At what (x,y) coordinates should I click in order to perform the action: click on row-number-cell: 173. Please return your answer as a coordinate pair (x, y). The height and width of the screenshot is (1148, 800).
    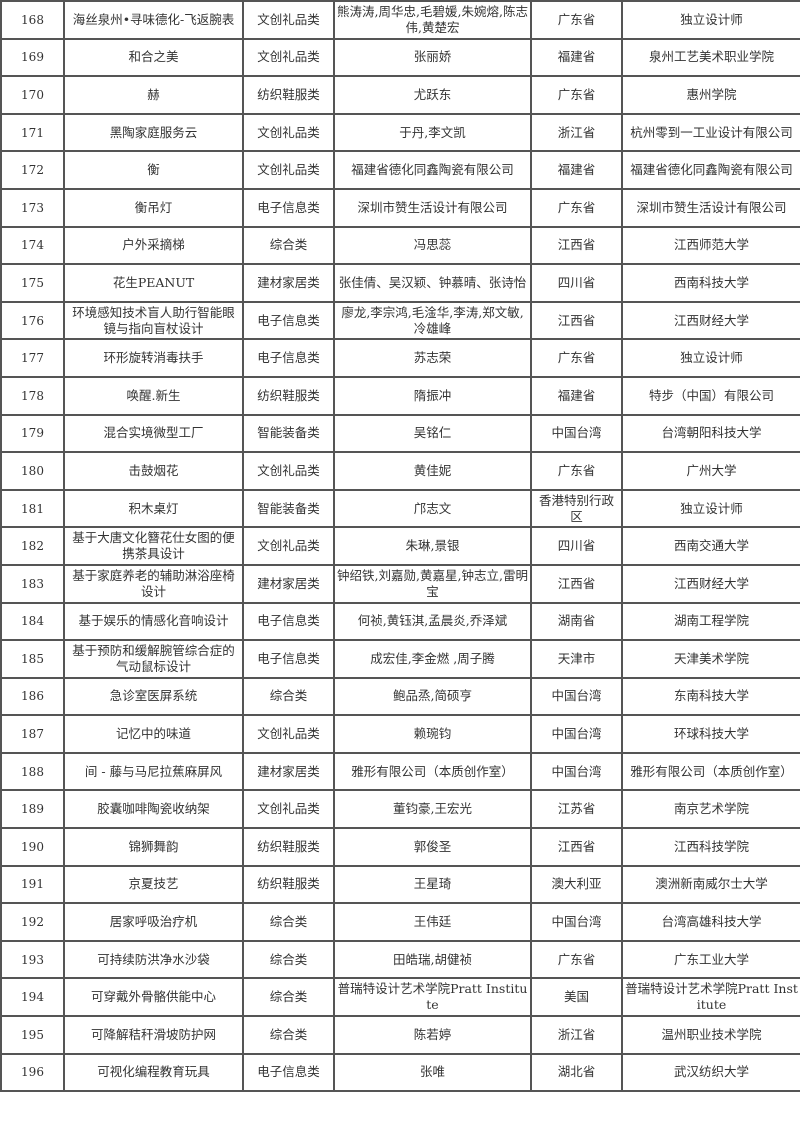
    Looking at the image, I should click on (32, 207).